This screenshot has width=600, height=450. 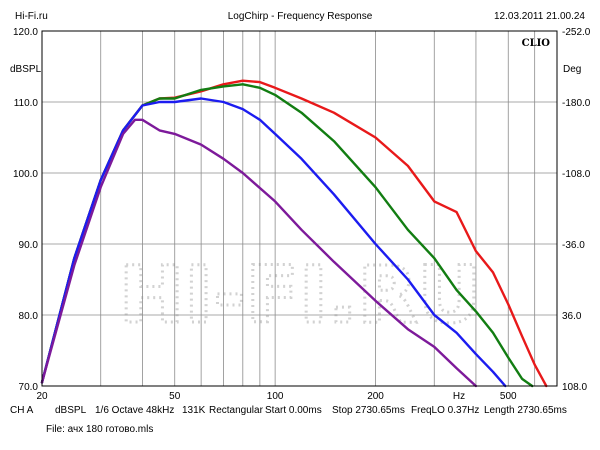 What do you see at coordinates (368, 410) in the screenshot?
I see `stop-label: Stop 2730.65ms` at bounding box center [368, 410].